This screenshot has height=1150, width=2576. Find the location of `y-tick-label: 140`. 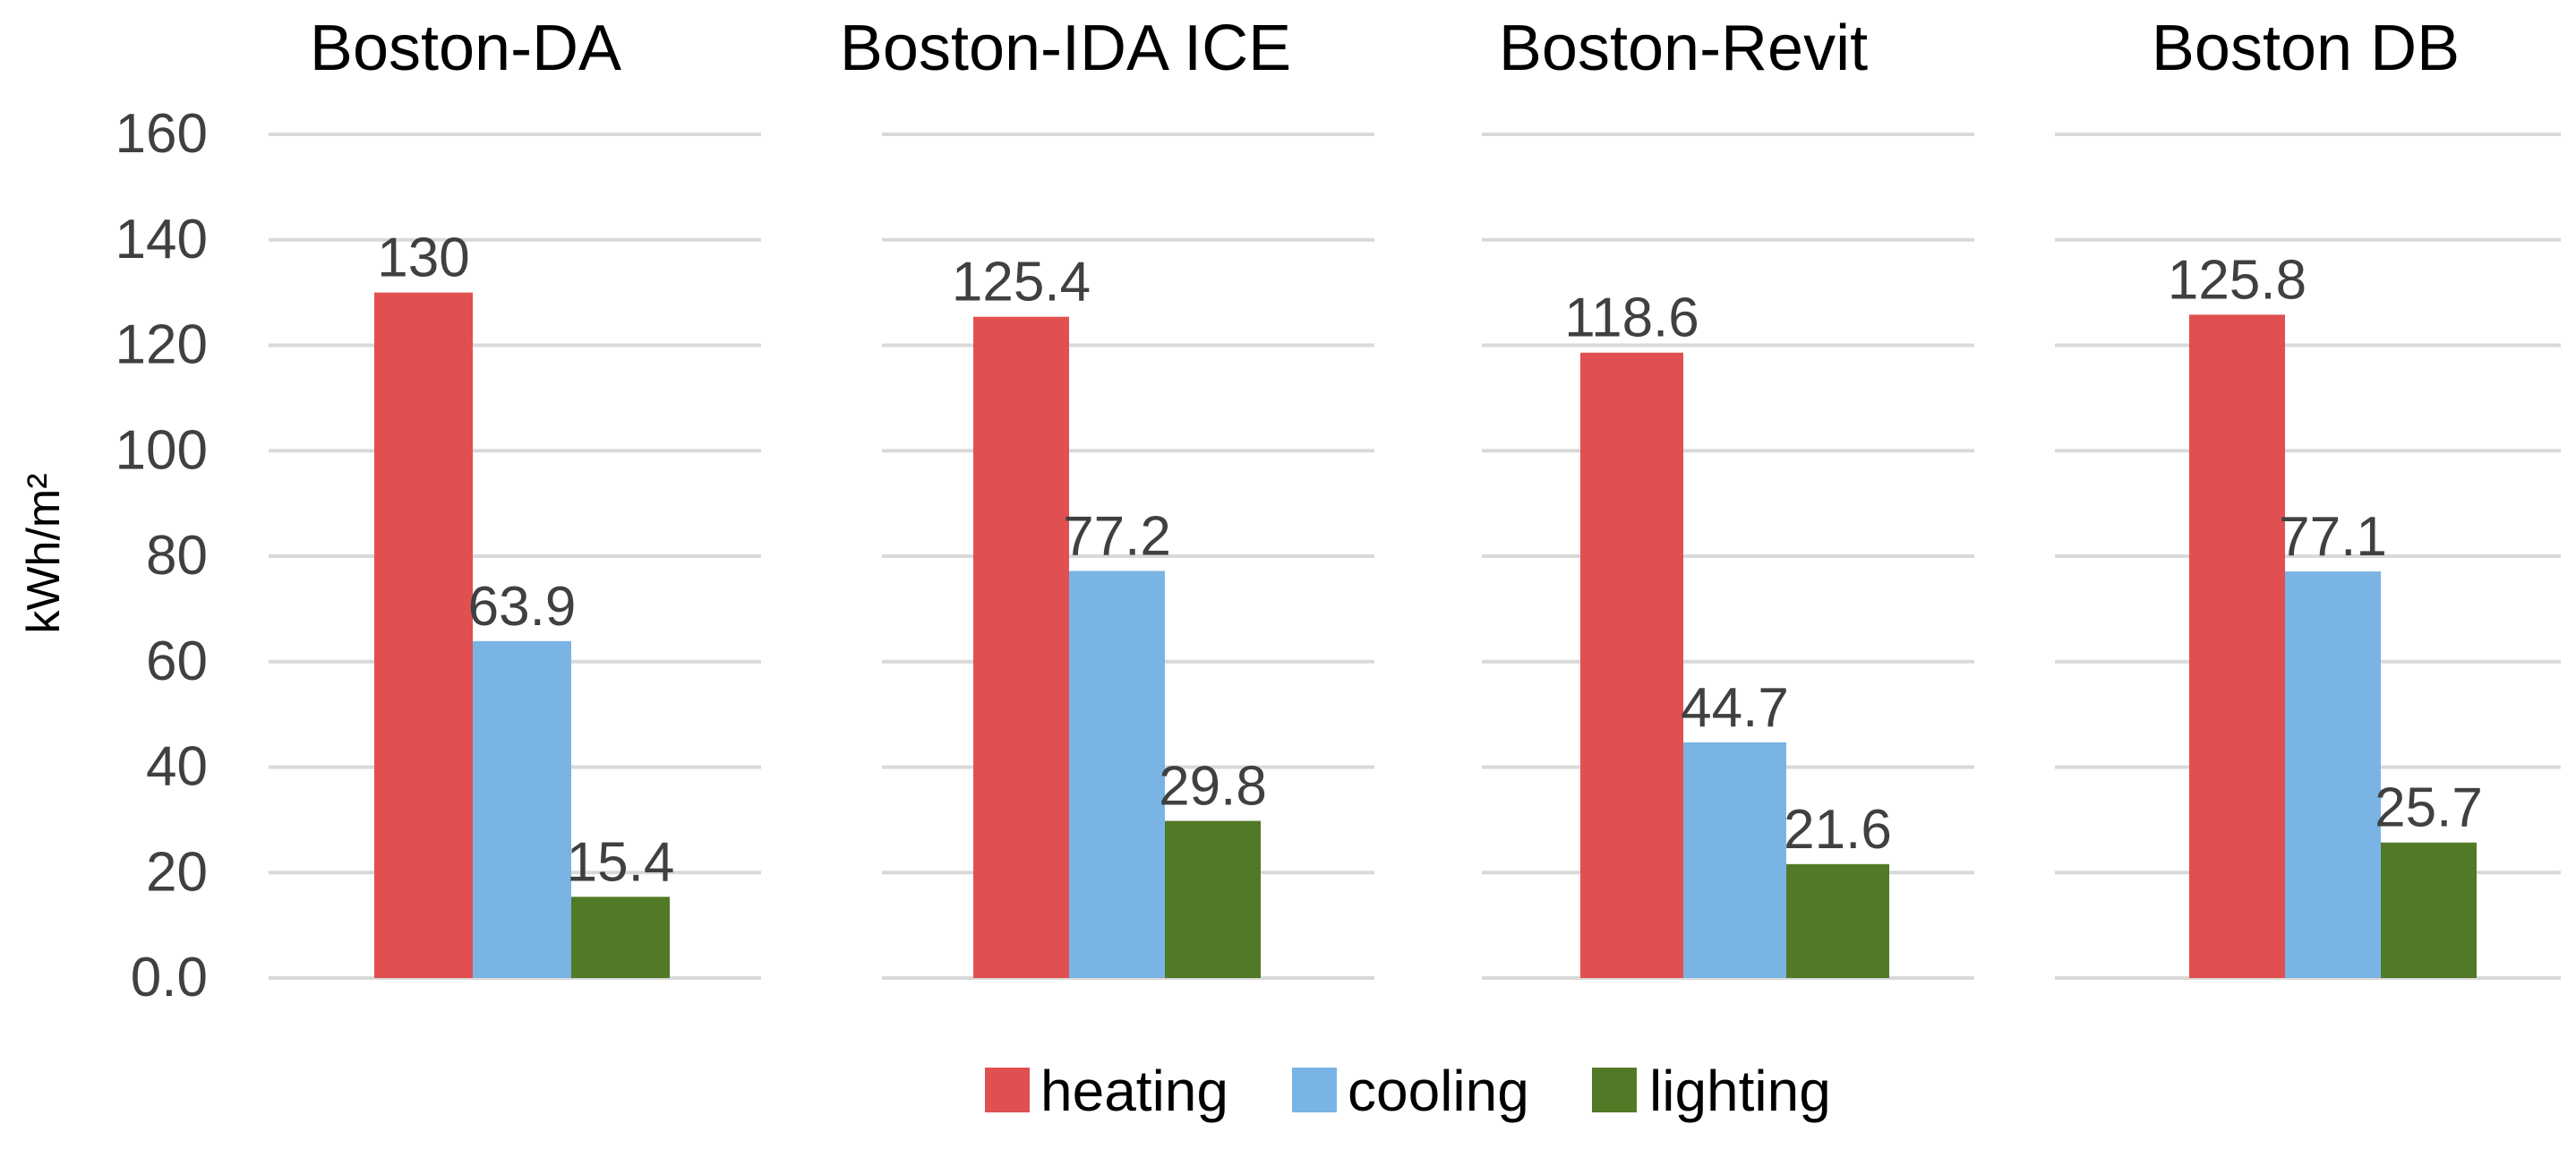

y-tick-label: 140 is located at coordinates (162, 239).